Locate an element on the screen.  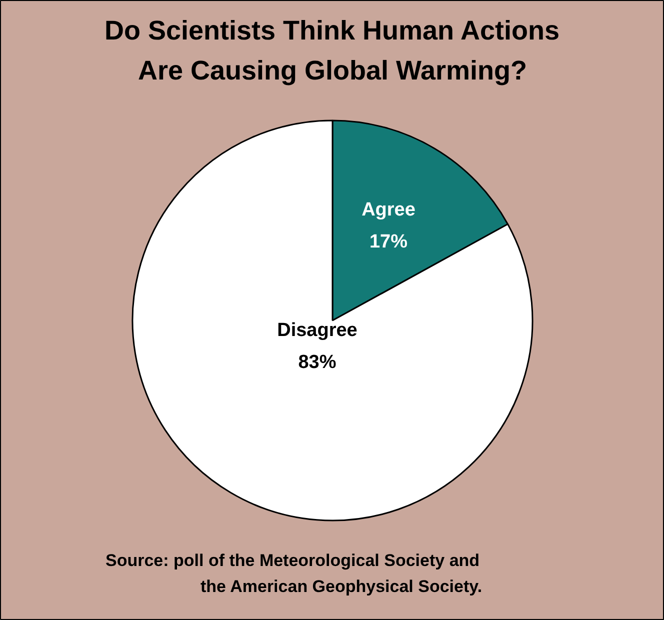
slice-label: Disagree is located at coordinates (317, 330).